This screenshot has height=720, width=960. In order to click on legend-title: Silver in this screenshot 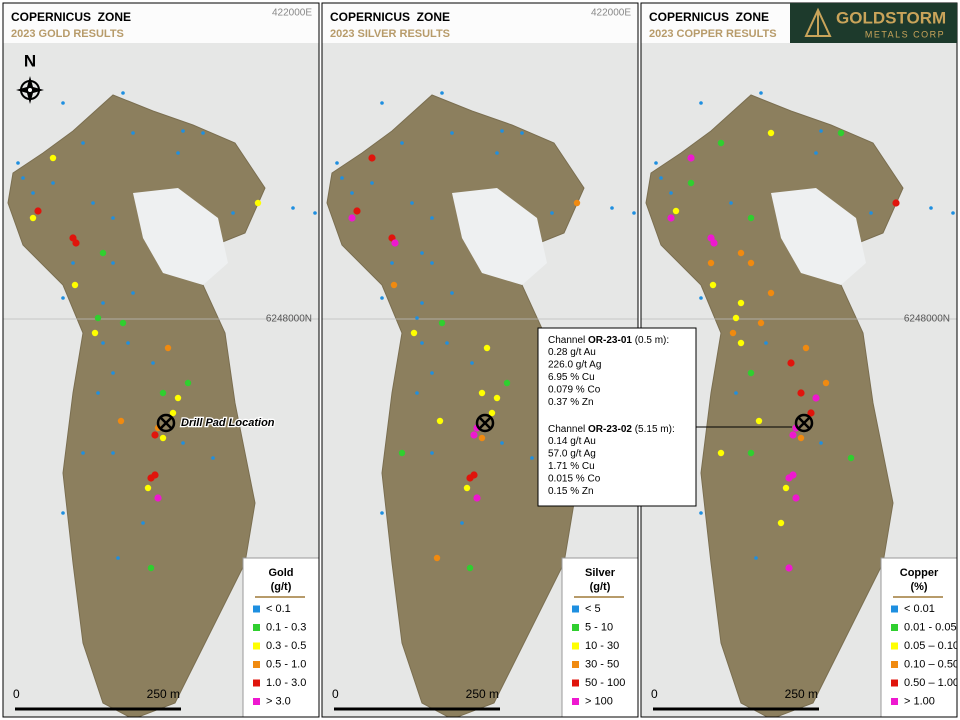, I will do `click(600, 573)`.